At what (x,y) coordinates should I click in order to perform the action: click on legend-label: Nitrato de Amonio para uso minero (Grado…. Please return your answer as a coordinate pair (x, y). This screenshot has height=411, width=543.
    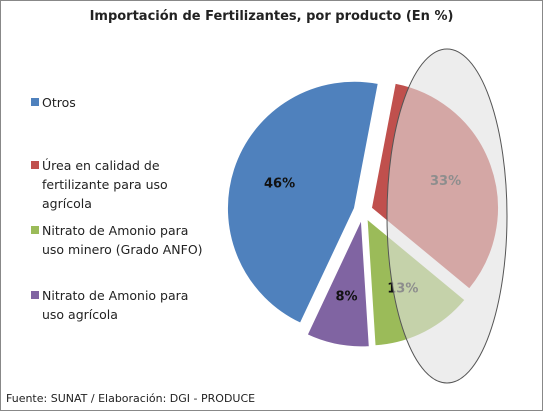
    Looking at the image, I should click on (122, 240).